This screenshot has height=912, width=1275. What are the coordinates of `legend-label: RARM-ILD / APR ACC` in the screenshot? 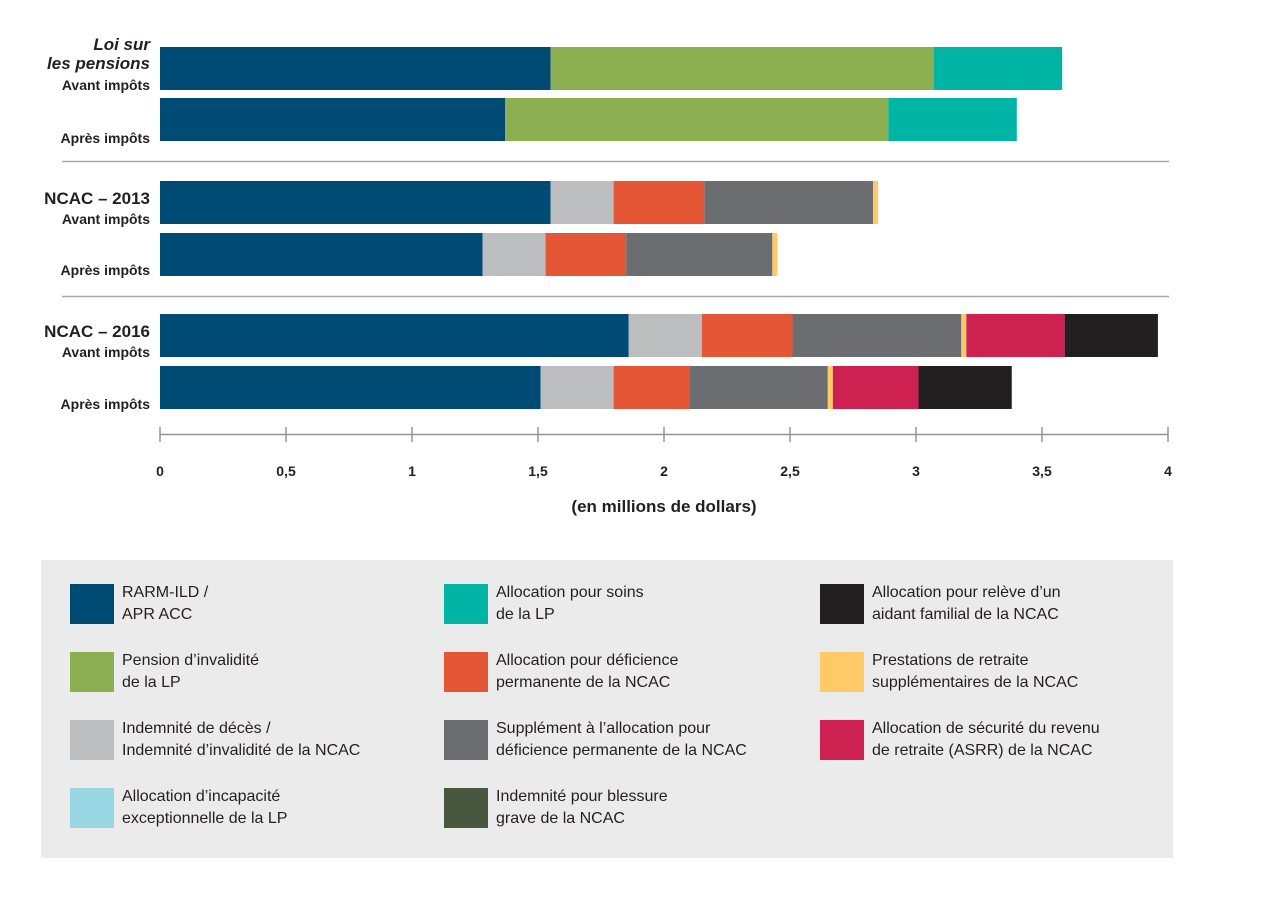 It's located at (165, 603).